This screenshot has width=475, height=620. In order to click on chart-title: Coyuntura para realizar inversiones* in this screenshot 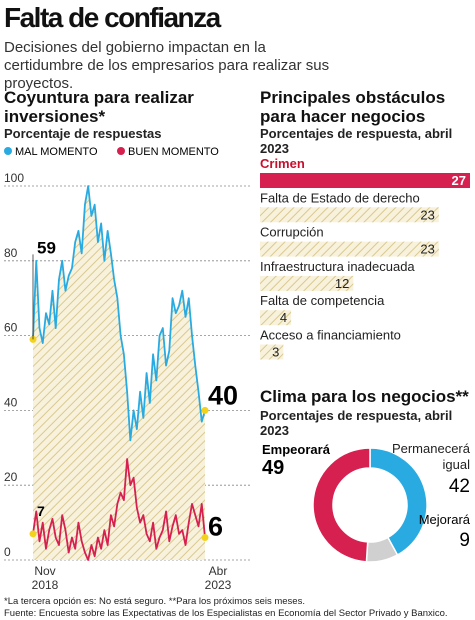, I will do `click(99, 107)`.